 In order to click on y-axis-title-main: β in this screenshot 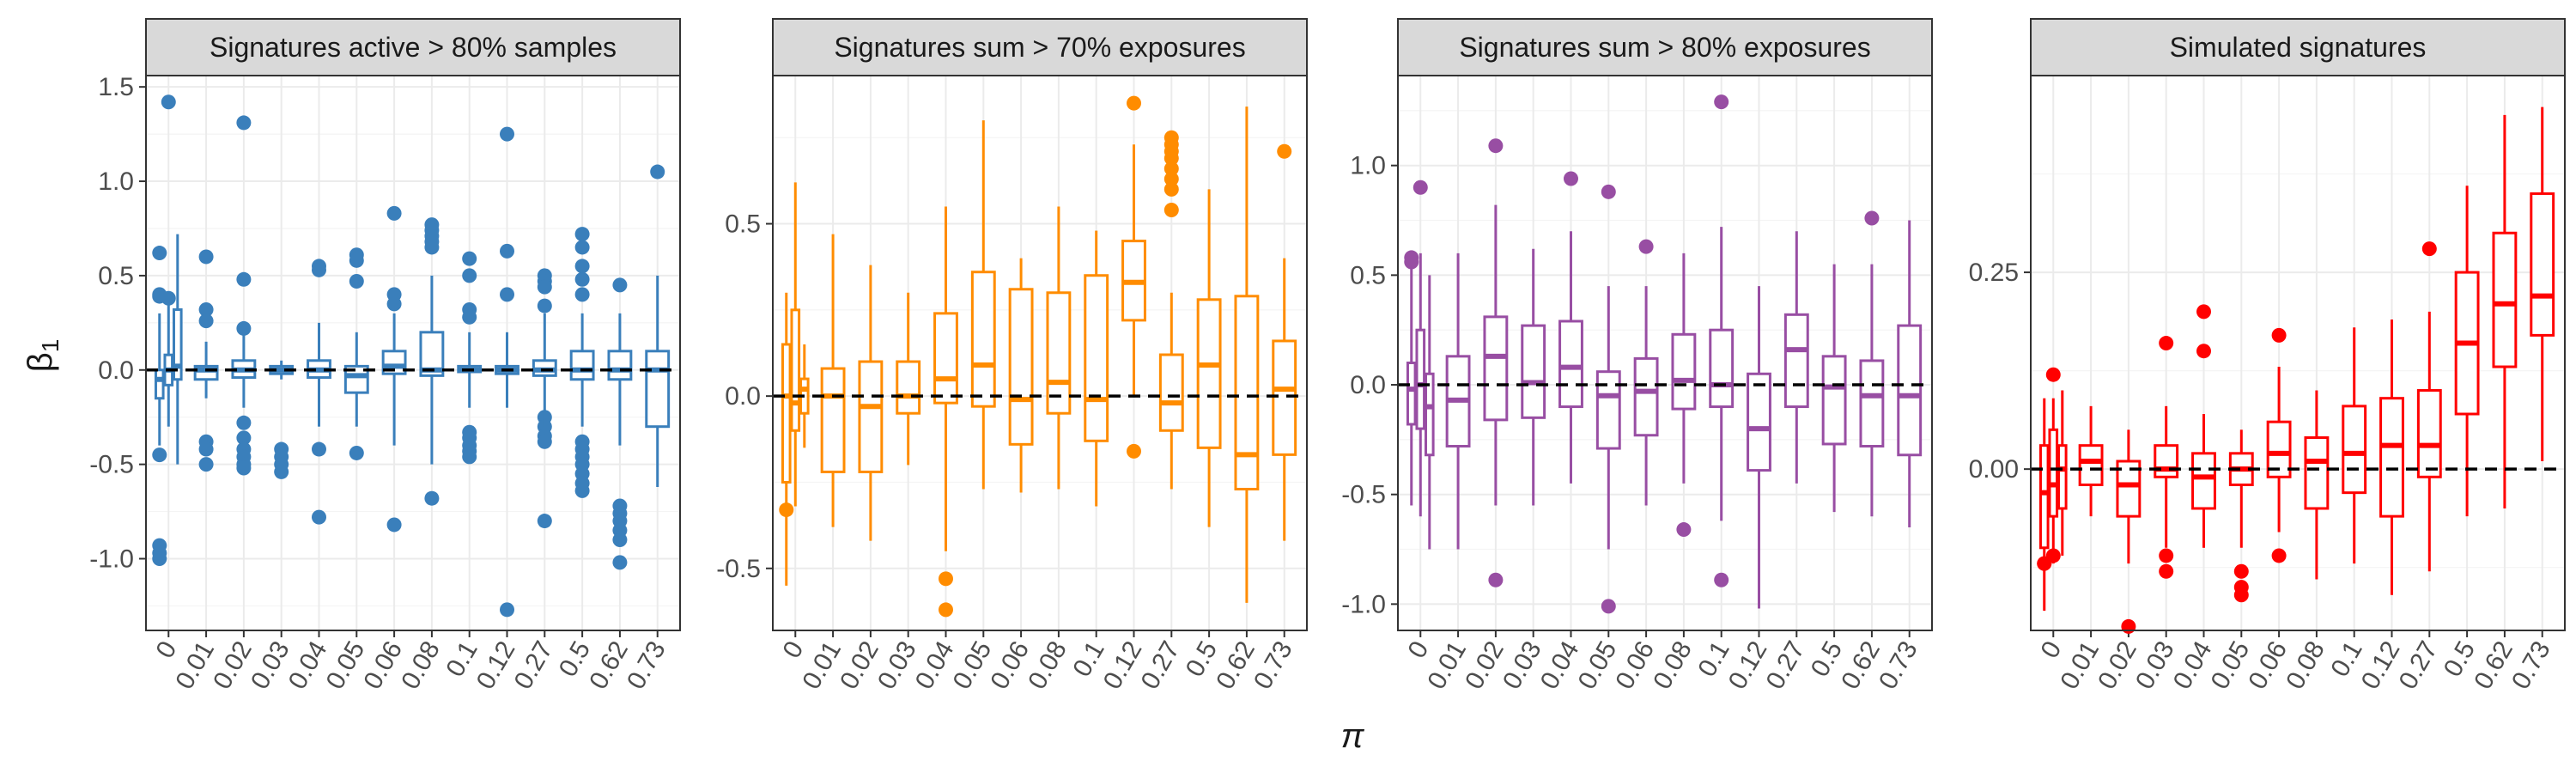, I will do `click(40, 362)`.